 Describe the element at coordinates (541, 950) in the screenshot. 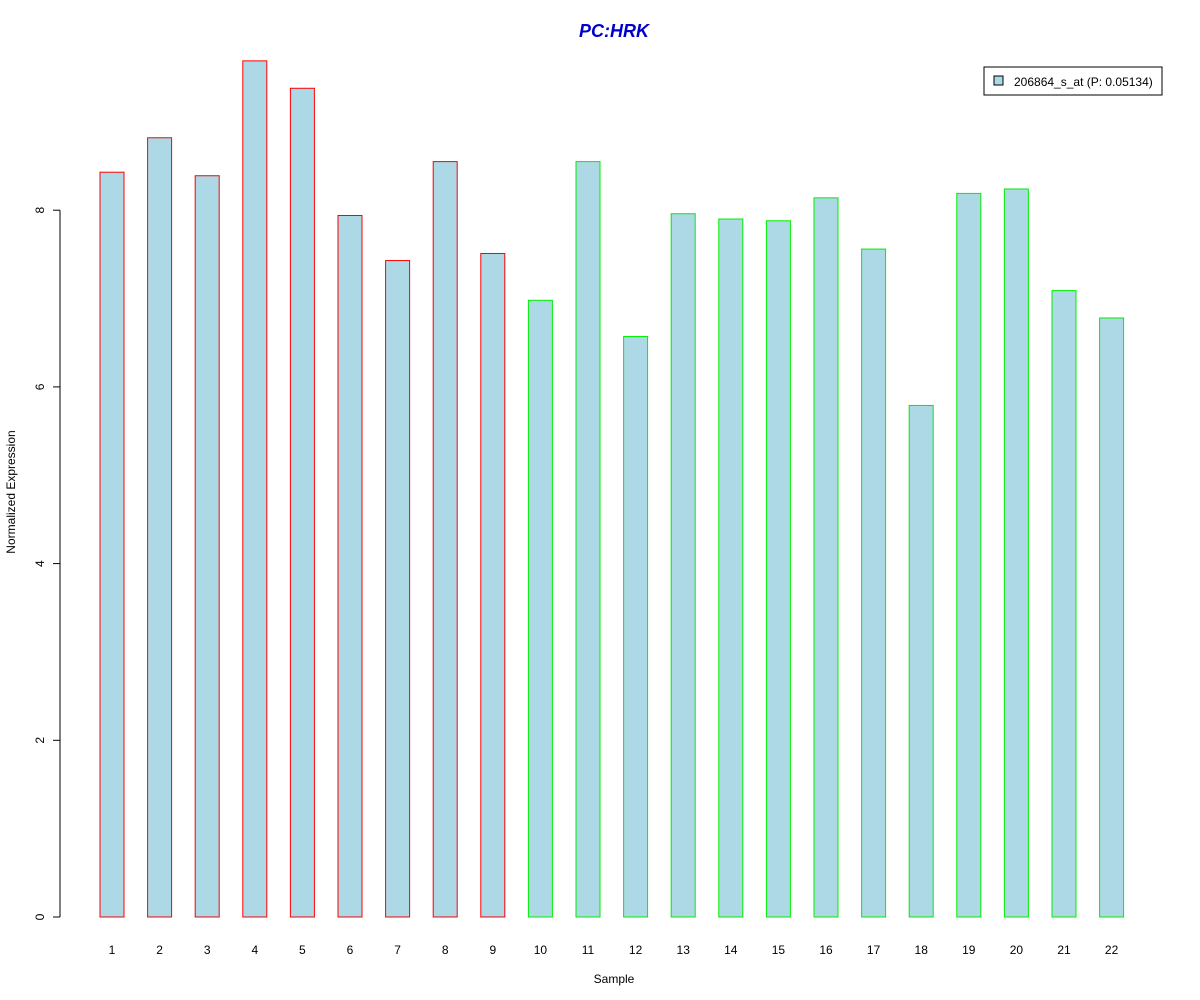

I see `x-tick-label: 10` at that location.